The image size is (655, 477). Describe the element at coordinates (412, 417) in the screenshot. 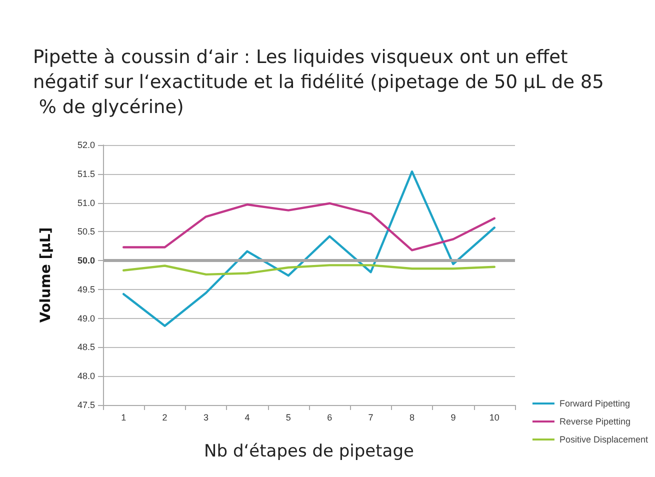

I see `x-tick-label: 8` at that location.